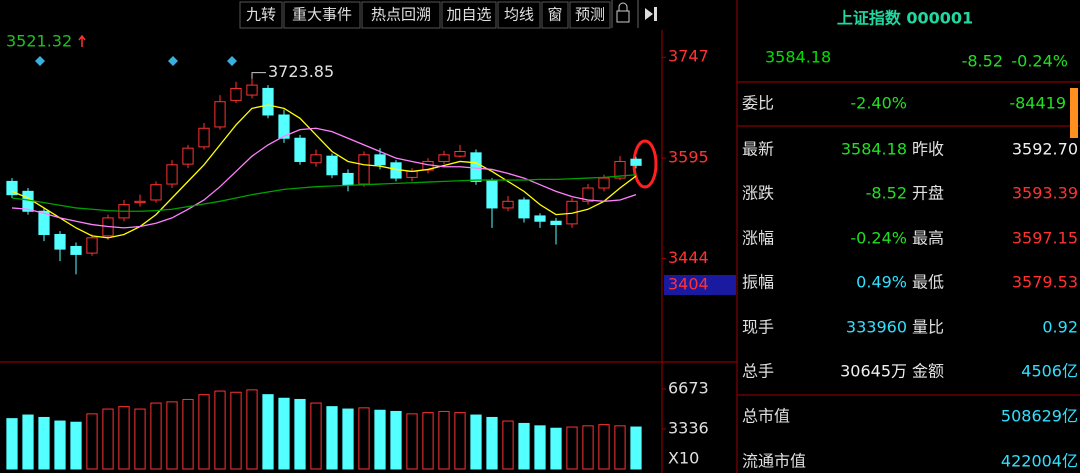 Image resolution: width=1080 pixels, height=473 pixels. Describe the element at coordinates (324, 193) in the screenshot. I see `moving-average` at that location.